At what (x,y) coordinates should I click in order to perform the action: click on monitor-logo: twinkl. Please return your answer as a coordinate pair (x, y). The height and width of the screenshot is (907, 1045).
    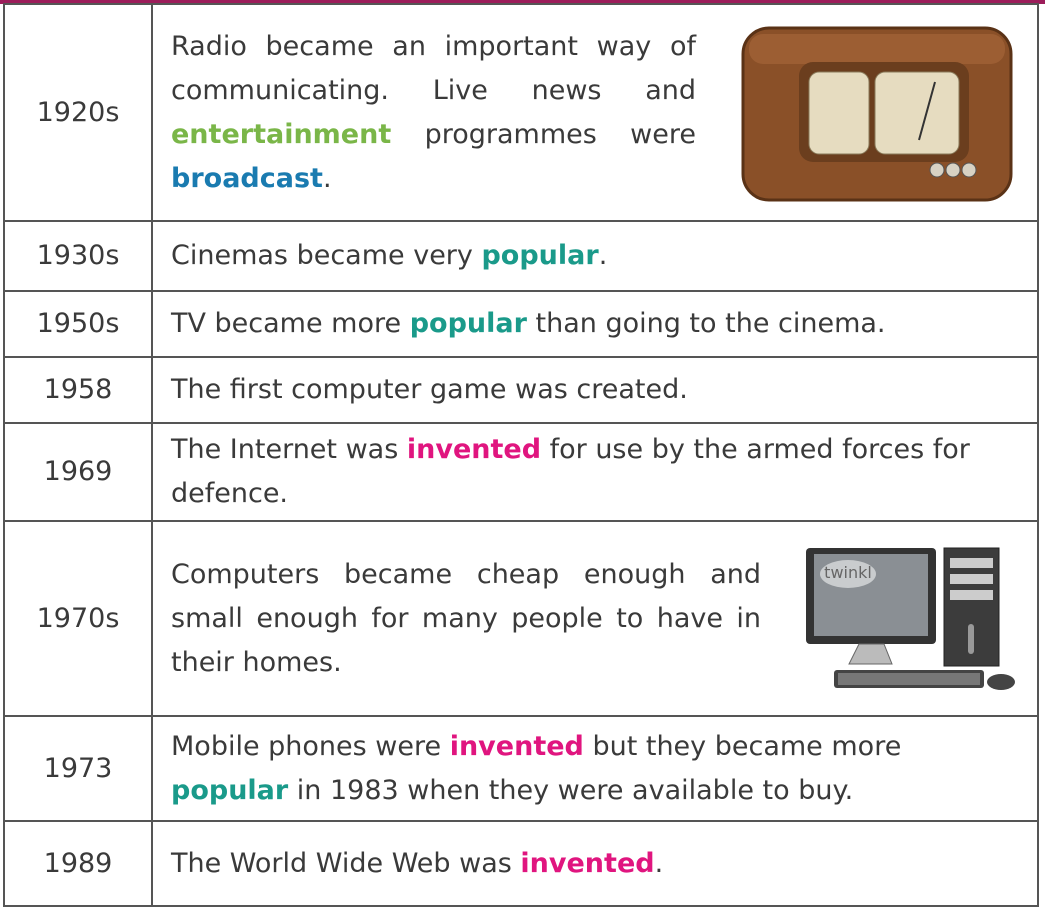
    Looking at the image, I should click on (848, 572).